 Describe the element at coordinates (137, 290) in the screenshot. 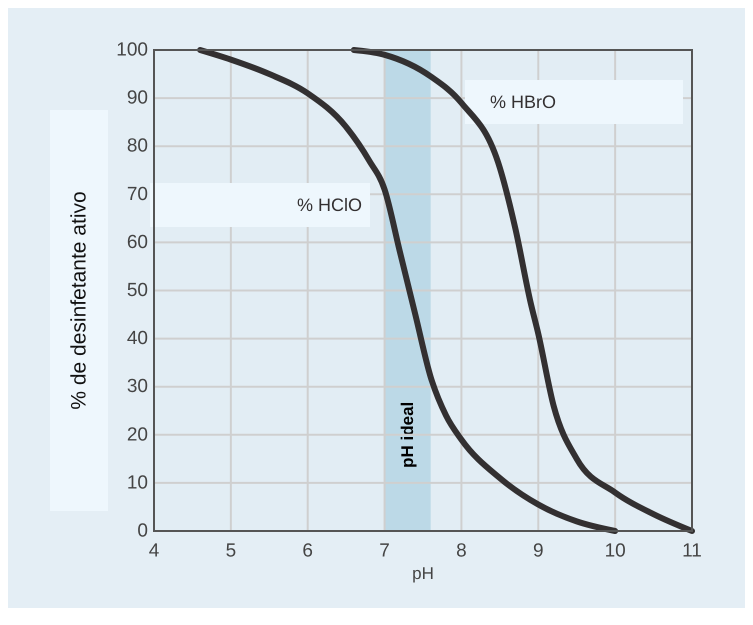

I see `y-tick-label: 50` at that location.